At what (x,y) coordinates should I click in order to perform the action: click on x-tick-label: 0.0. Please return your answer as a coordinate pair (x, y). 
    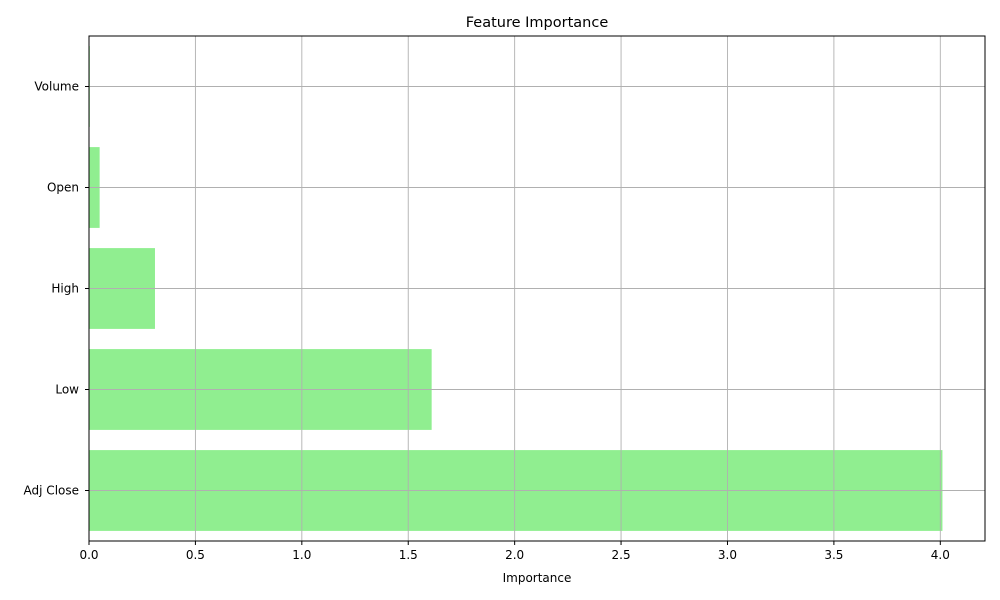
    Looking at the image, I should click on (88, 555).